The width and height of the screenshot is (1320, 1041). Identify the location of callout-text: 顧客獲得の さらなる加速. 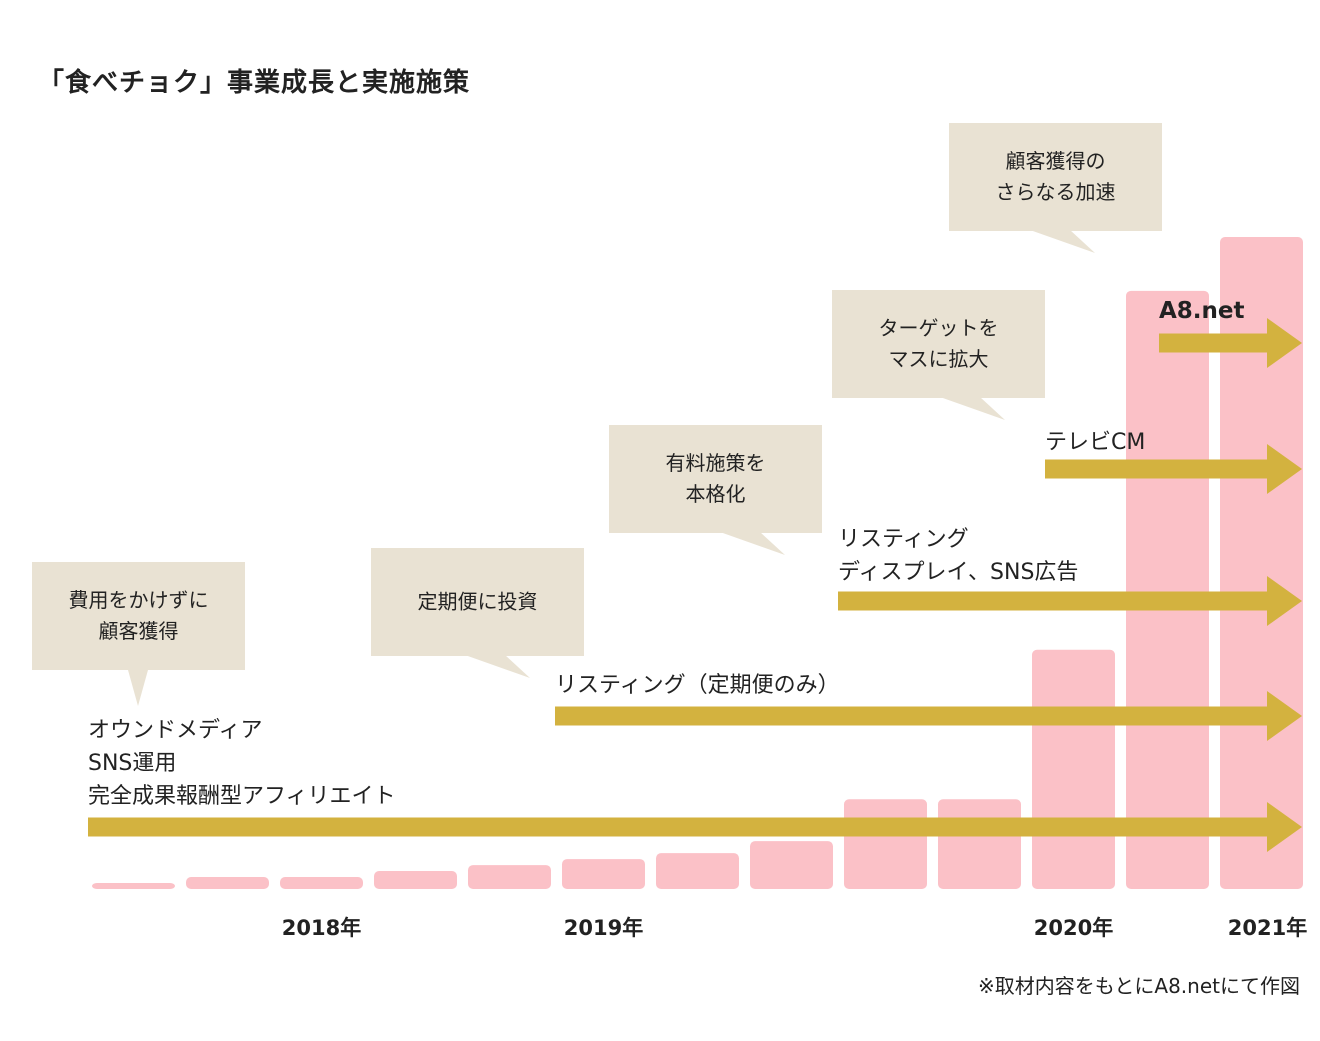
(1055, 176).